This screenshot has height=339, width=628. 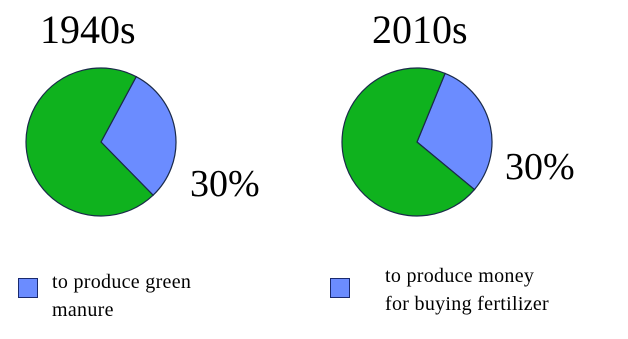 What do you see at coordinates (540, 167) in the screenshot?
I see `data-label-2010s: 30%` at bounding box center [540, 167].